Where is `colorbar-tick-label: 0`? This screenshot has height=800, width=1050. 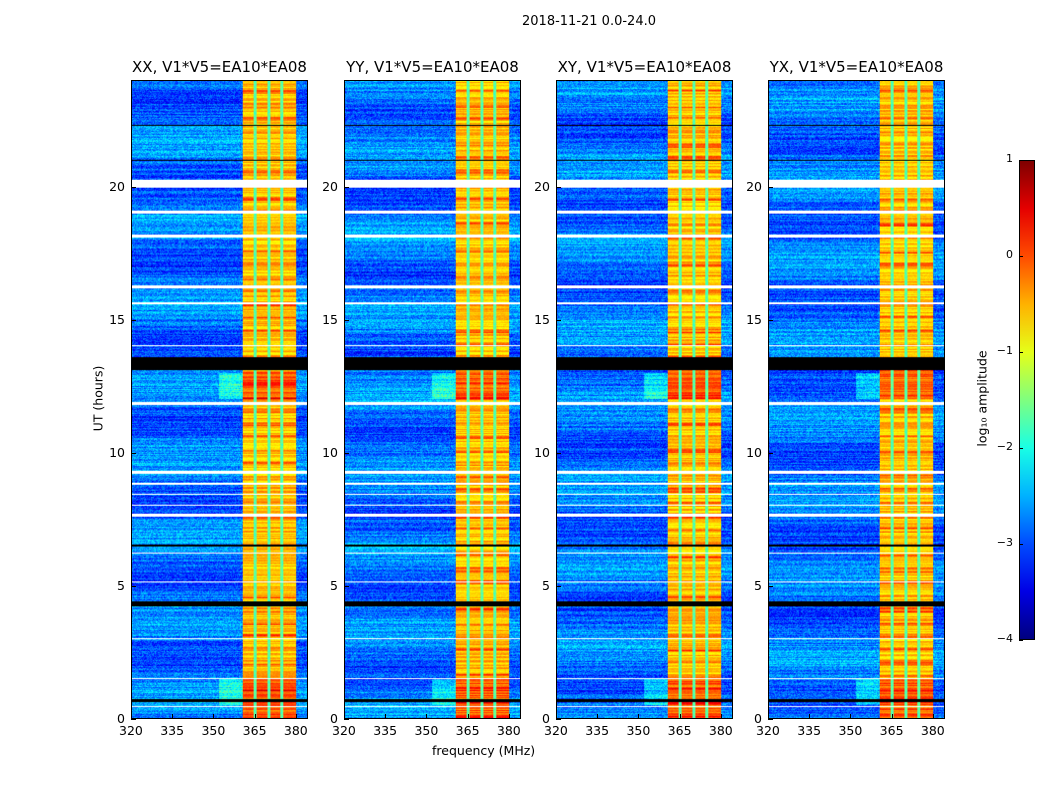
colorbar-tick-label: 0 is located at coordinates (1009, 254).